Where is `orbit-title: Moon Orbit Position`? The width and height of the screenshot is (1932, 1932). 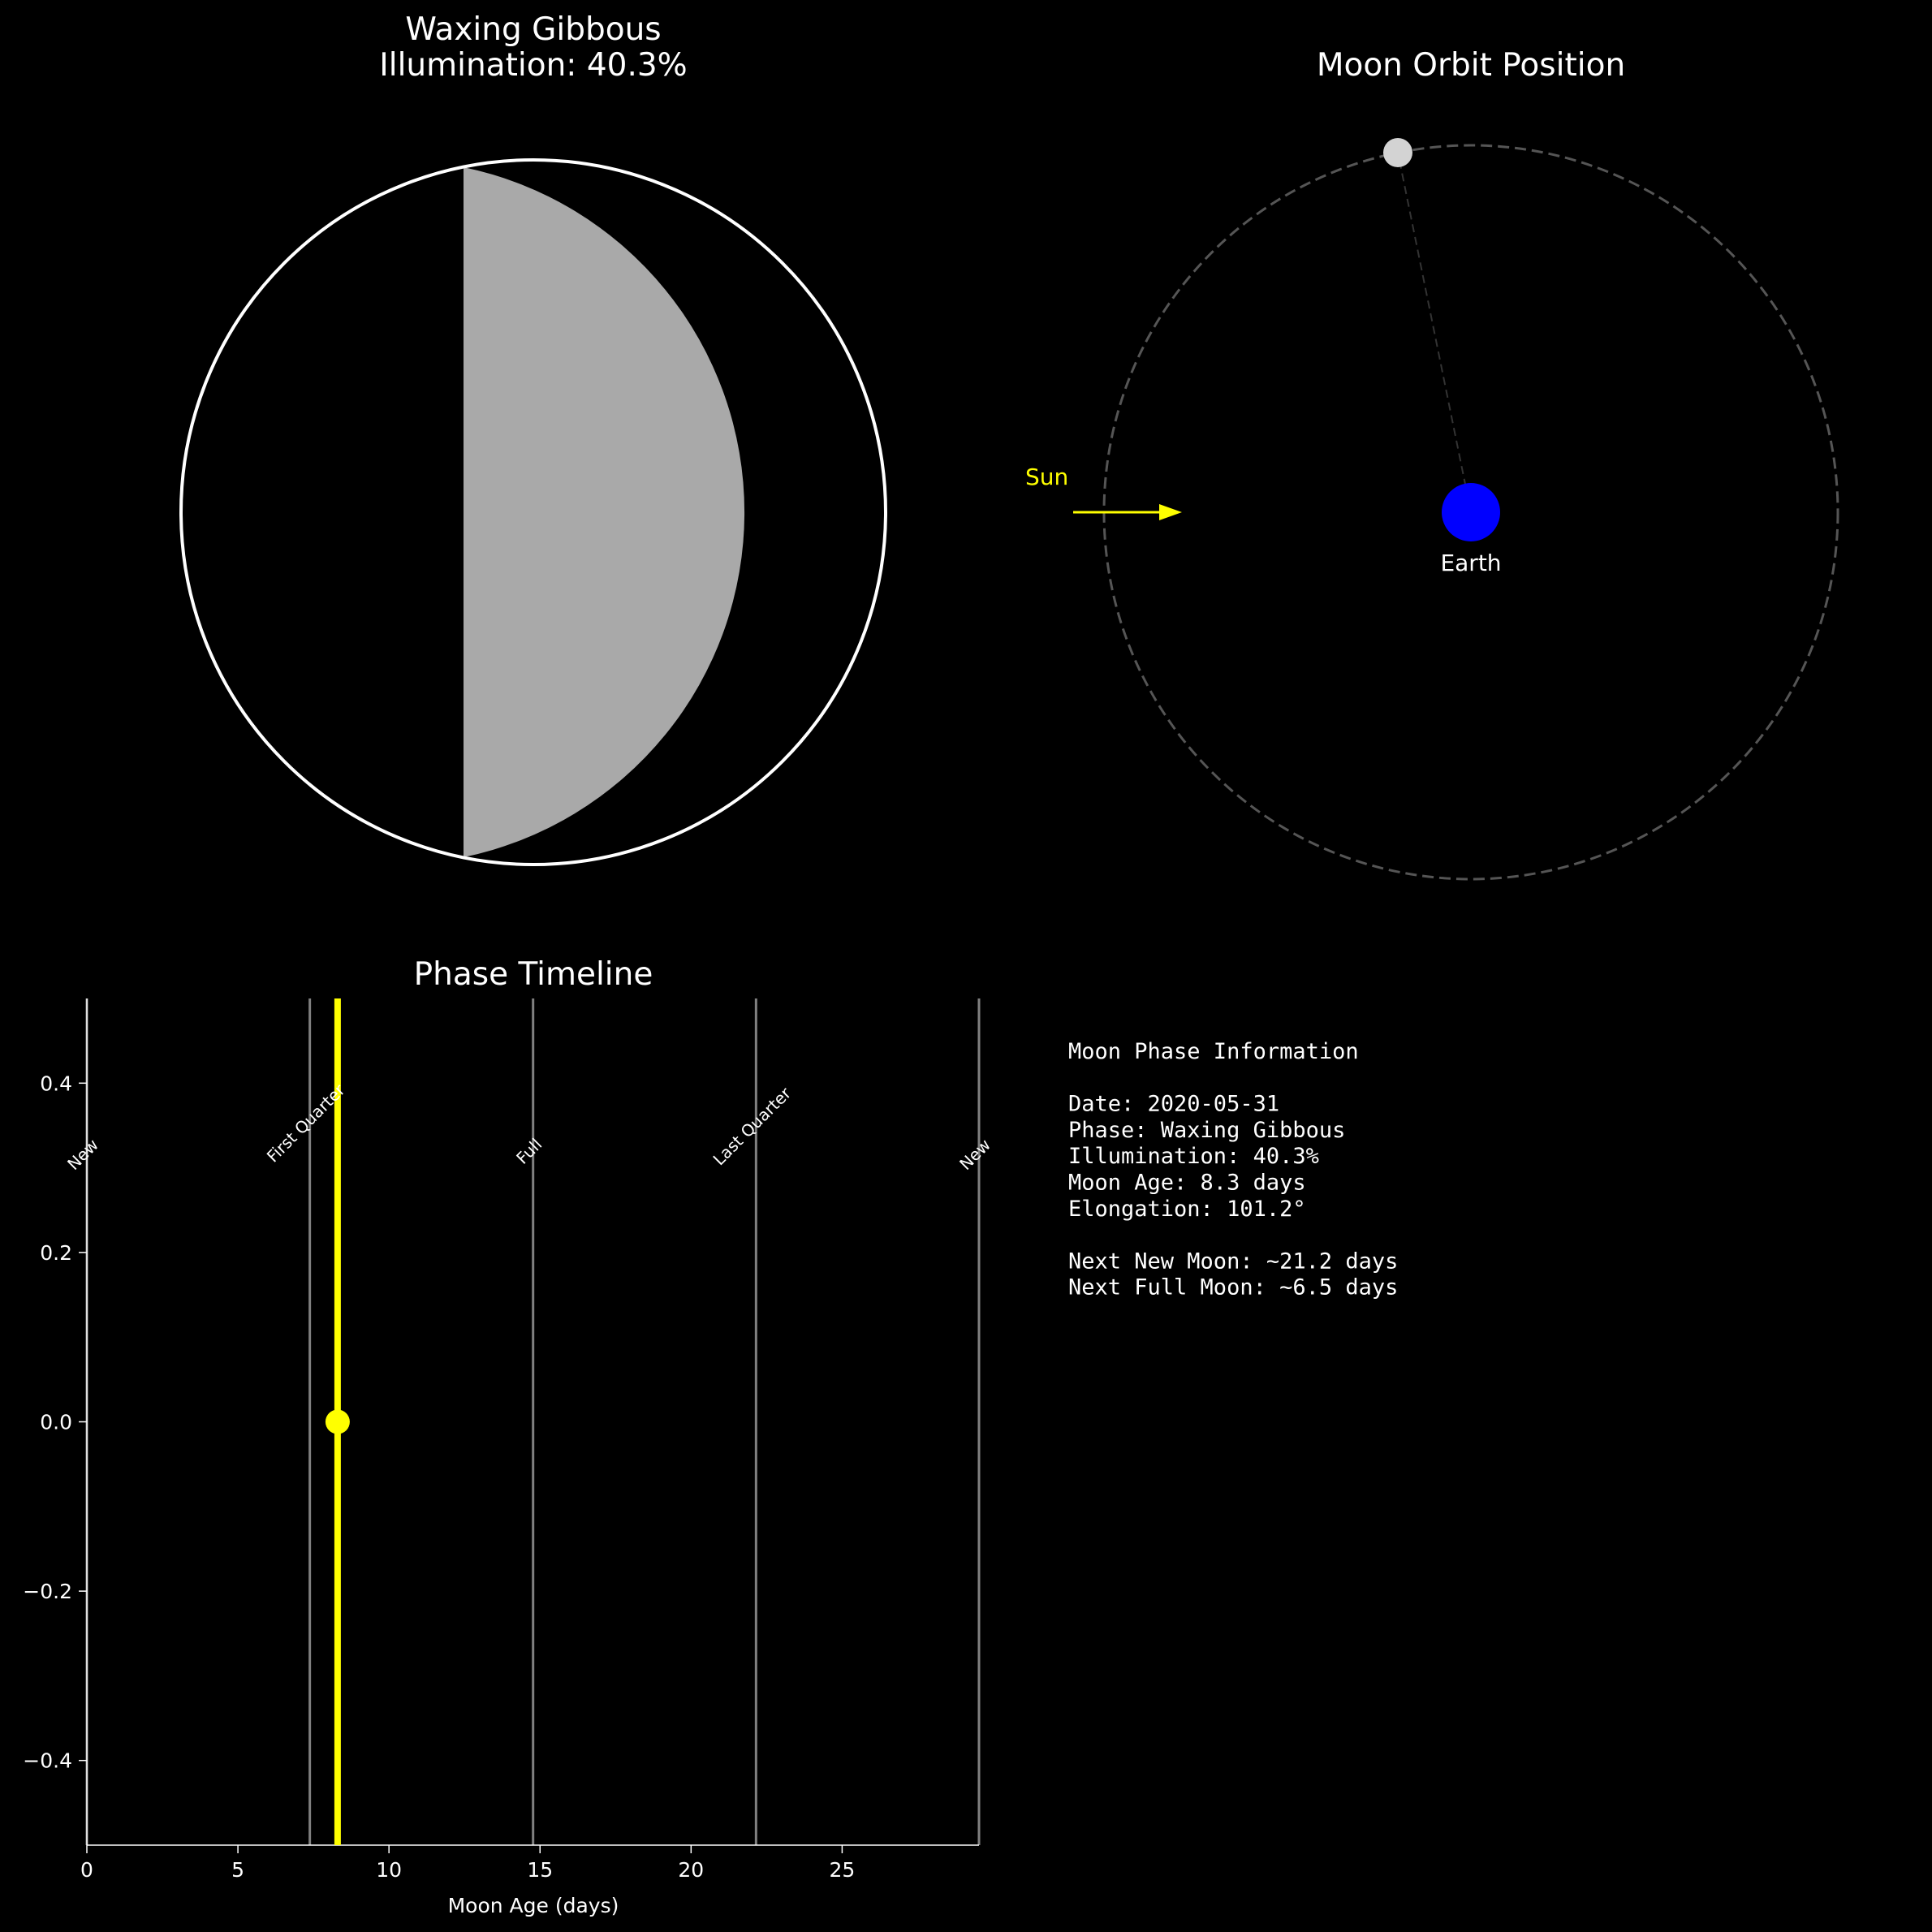
orbit-title: Moon Orbit Position is located at coordinates (1471, 65).